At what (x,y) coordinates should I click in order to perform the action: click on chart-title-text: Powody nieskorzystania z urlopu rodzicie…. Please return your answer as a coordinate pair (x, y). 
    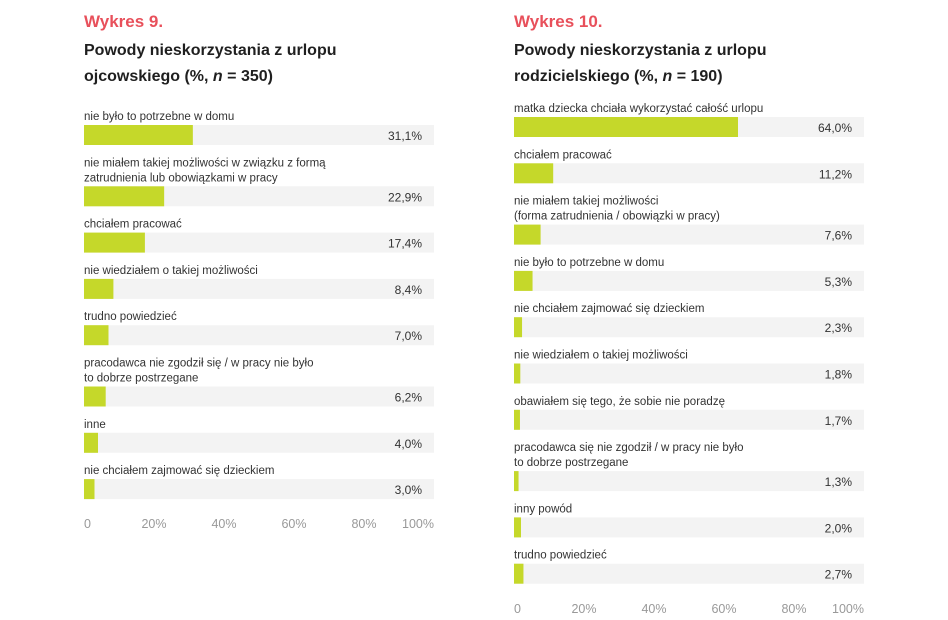
    Looking at the image, I should click on (640, 63).